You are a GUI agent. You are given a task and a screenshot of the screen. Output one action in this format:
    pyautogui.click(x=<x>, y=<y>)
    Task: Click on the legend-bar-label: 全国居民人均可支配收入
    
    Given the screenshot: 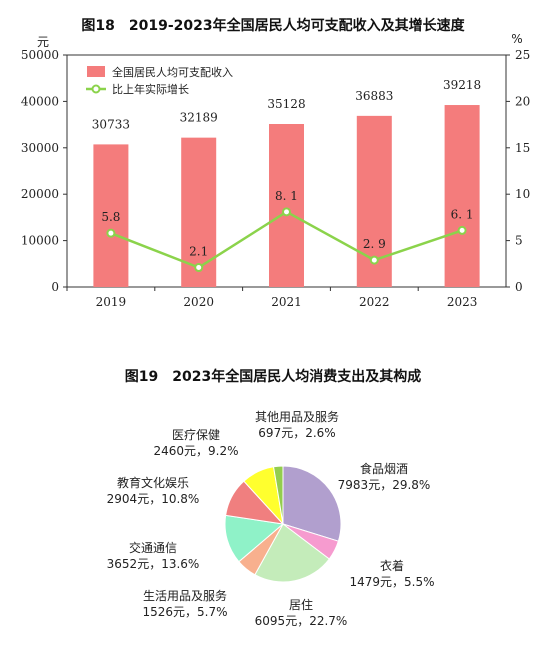 What is the action you would take?
    pyautogui.click(x=172, y=72)
    